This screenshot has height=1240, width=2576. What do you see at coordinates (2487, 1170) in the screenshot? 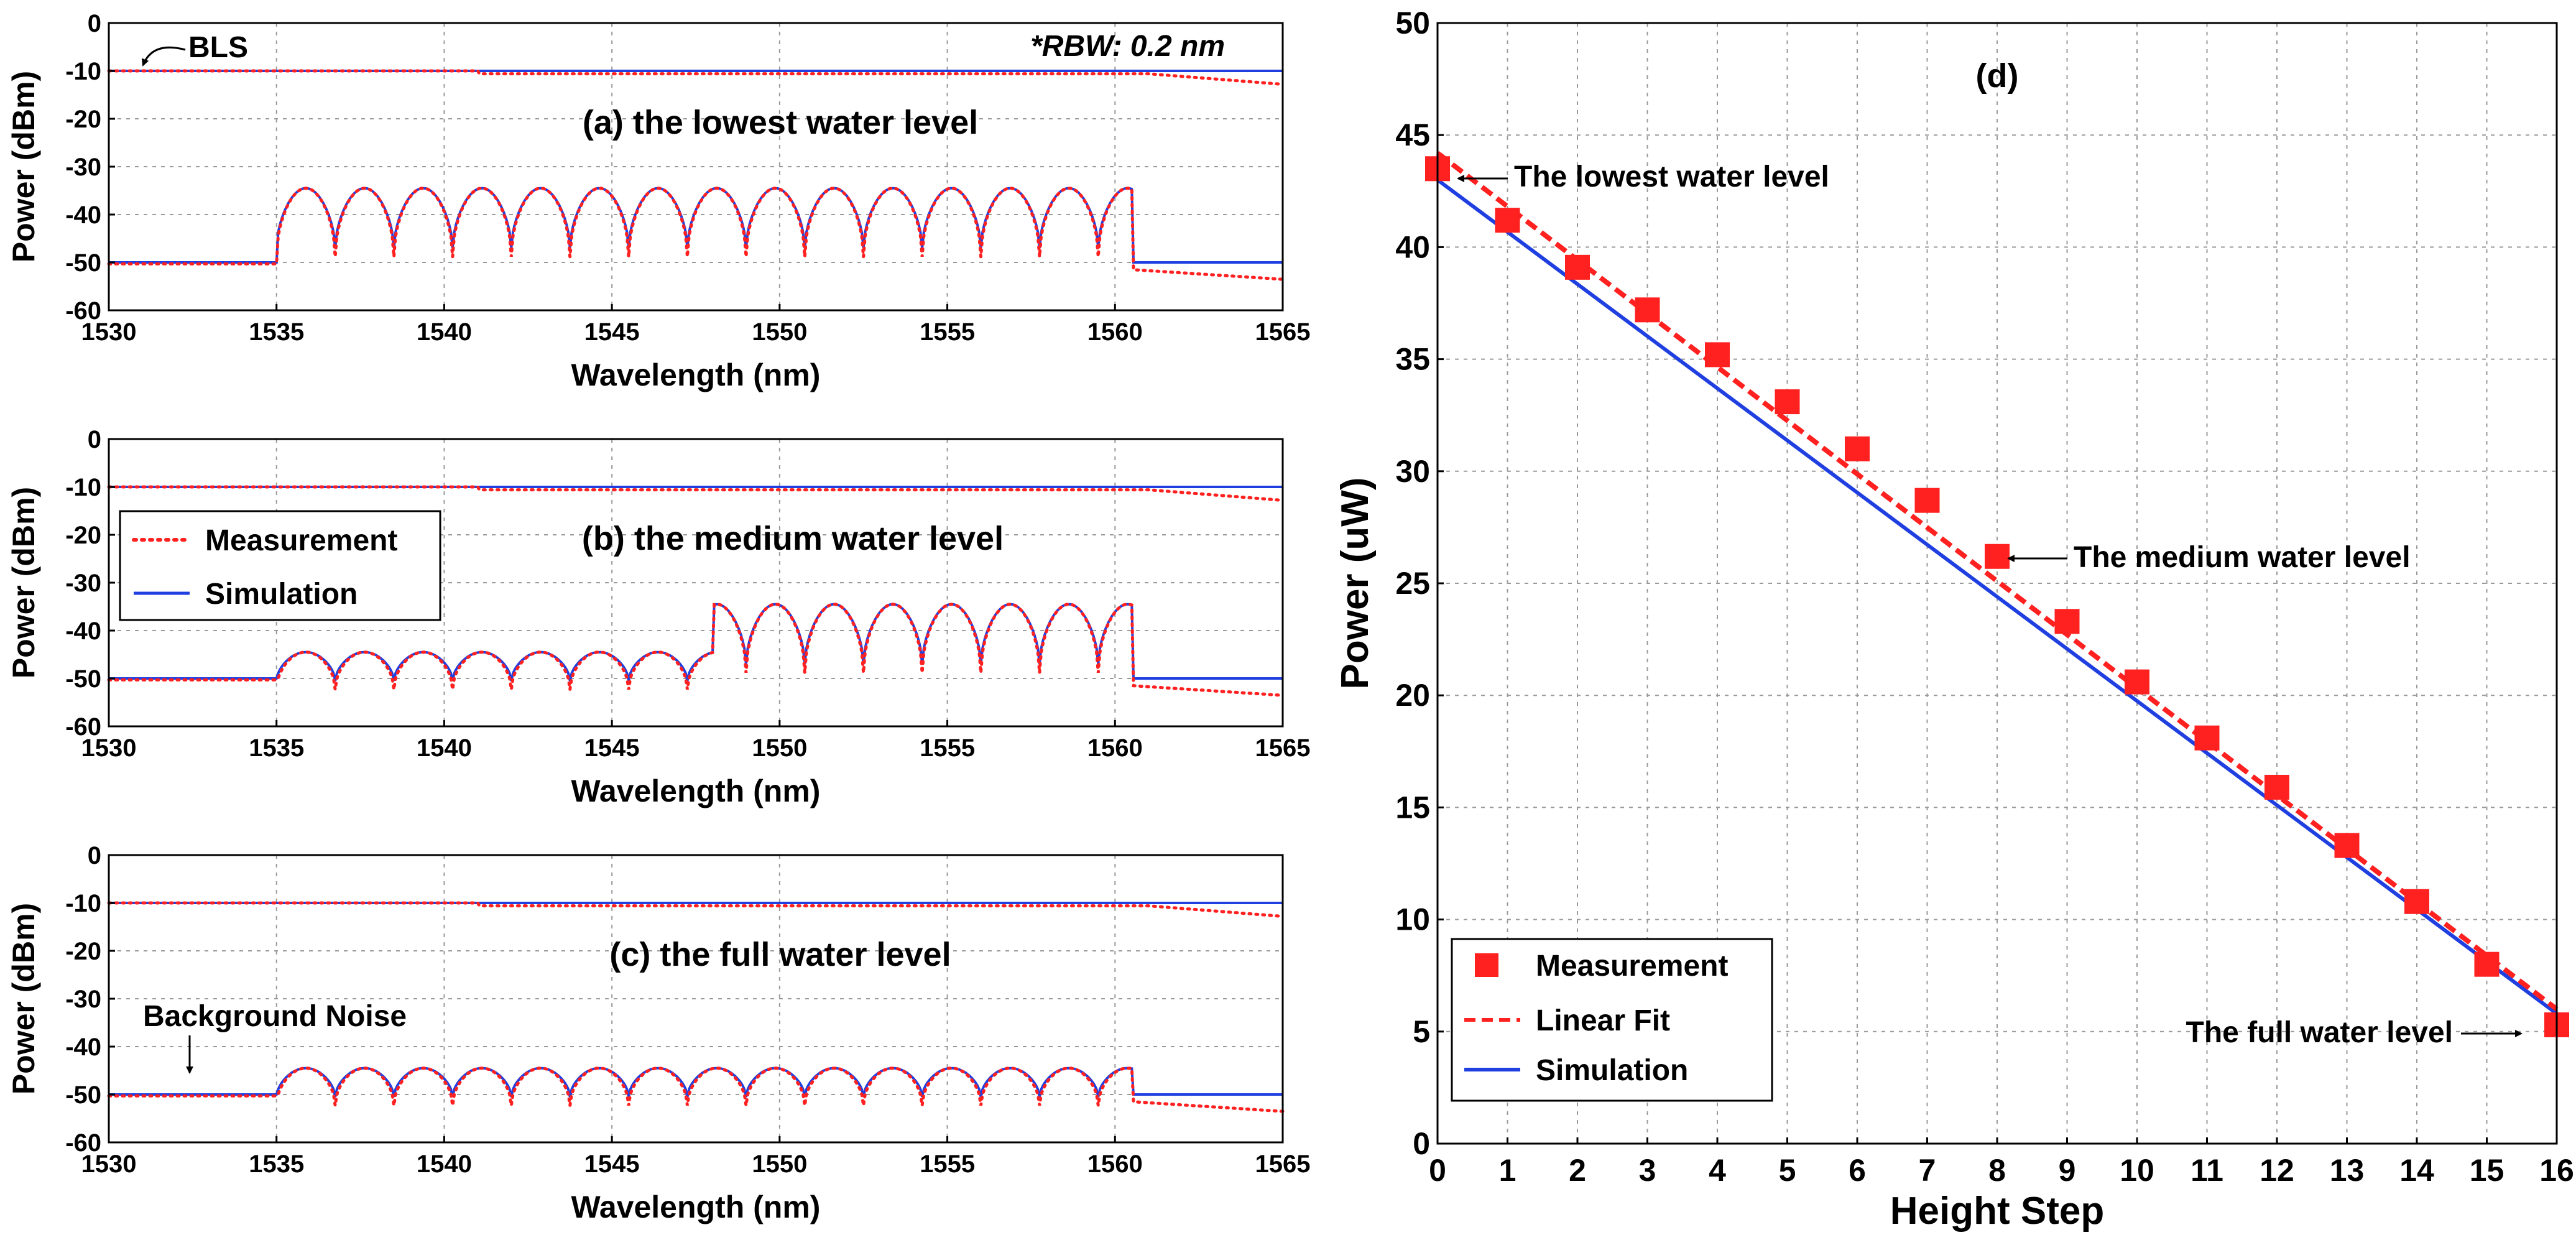
I see `x-tick-label: 15` at bounding box center [2487, 1170].